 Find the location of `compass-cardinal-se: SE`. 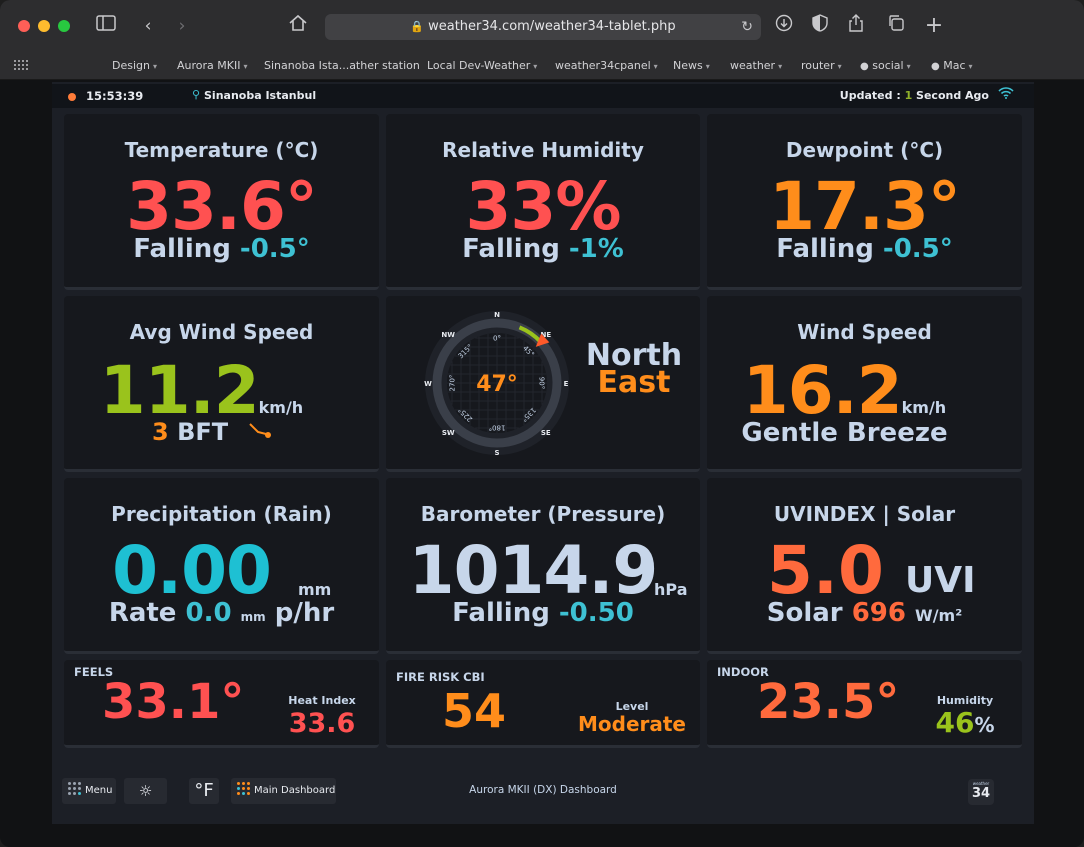

compass-cardinal-se: SE is located at coordinates (546, 433).